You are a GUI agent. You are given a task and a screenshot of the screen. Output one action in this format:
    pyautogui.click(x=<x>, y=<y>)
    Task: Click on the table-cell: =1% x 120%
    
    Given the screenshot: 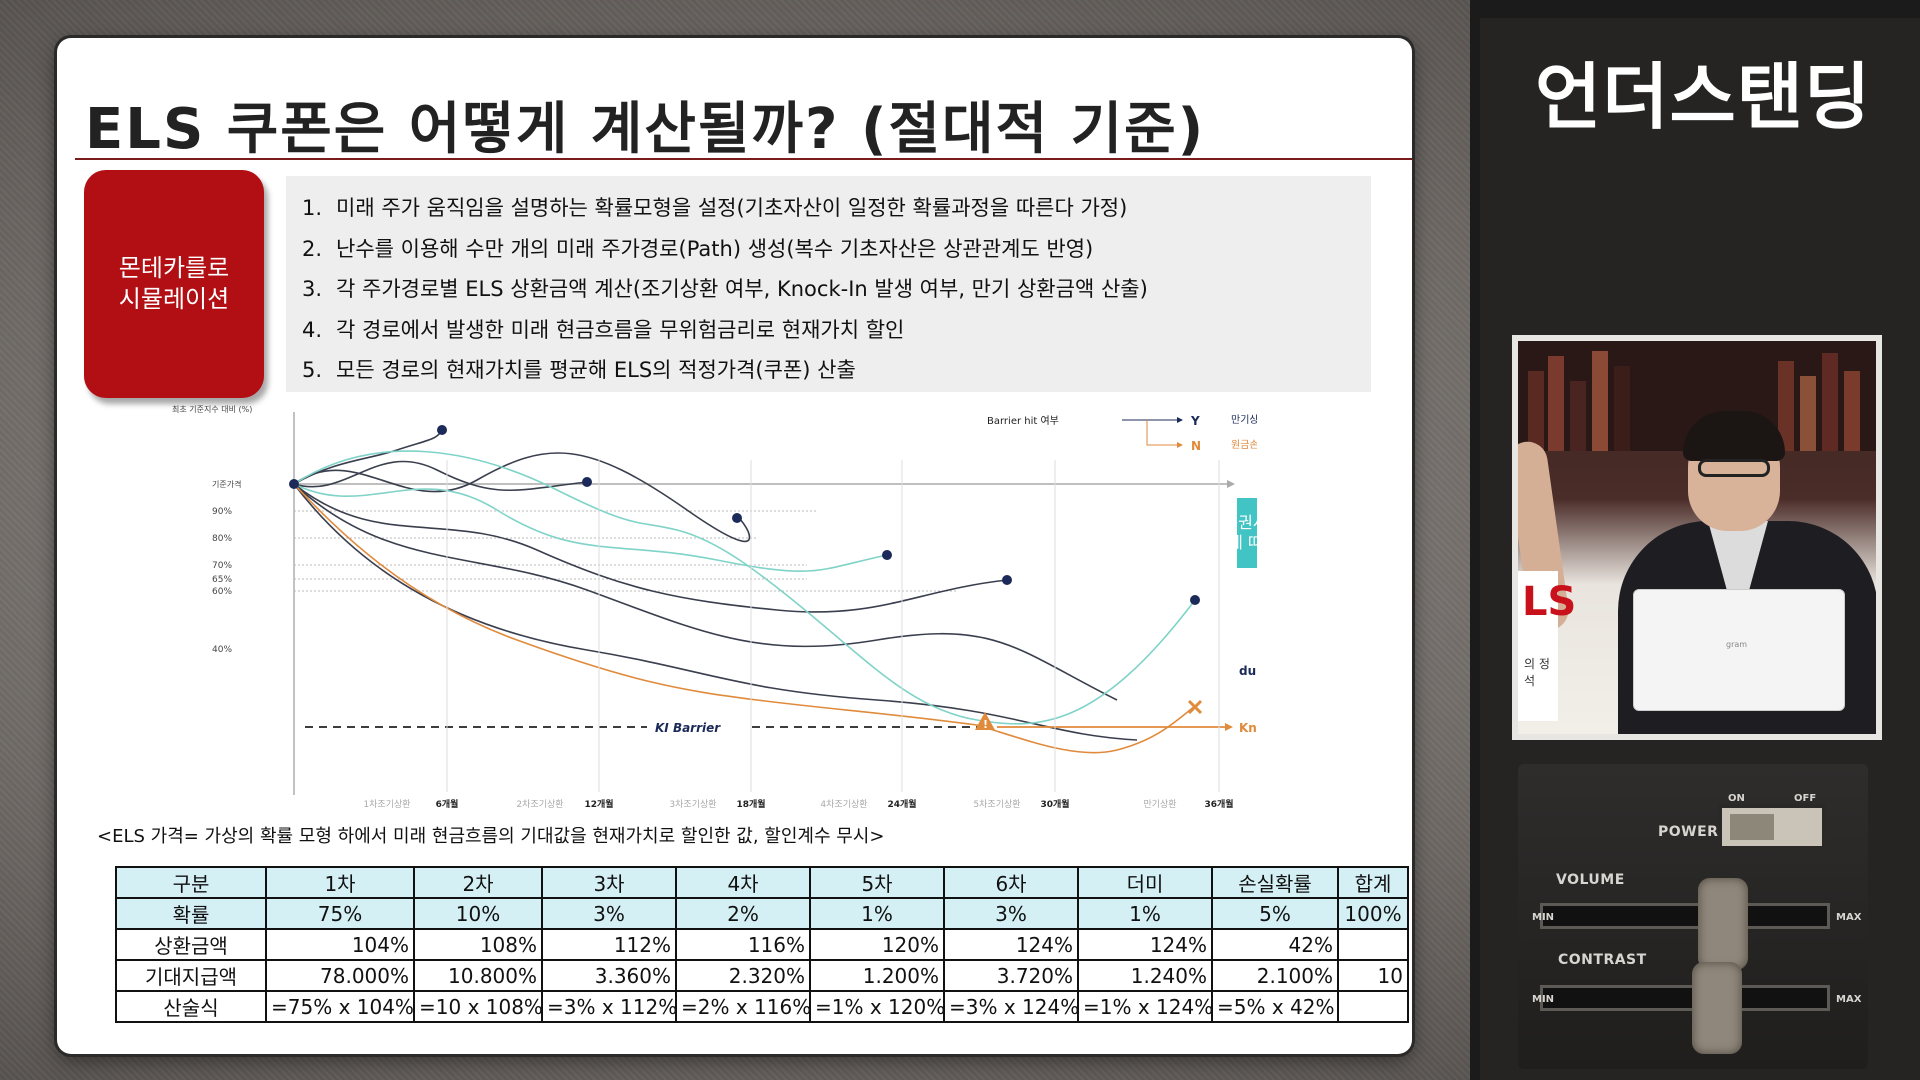 What is the action you would take?
    pyautogui.click(x=877, y=1006)
    